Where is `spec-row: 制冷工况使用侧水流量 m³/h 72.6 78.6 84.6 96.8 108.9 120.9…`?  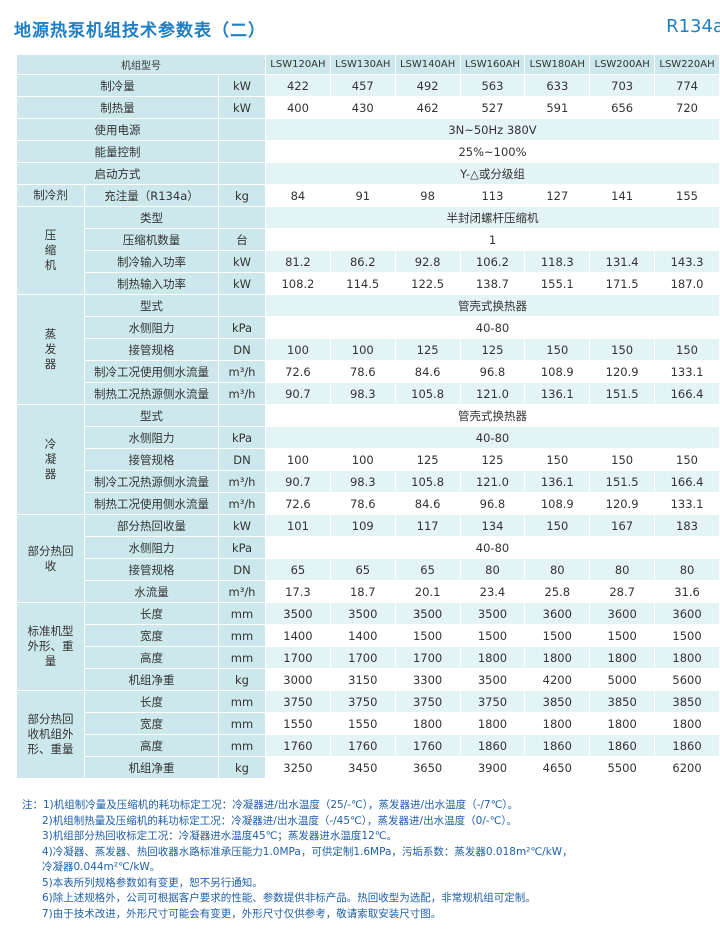
spec-row: 制冷工况使用侧水流量 m³/h 72.6 78.6 84.6 96.8 108.9 120.9… is located at coordinates (368, 371).